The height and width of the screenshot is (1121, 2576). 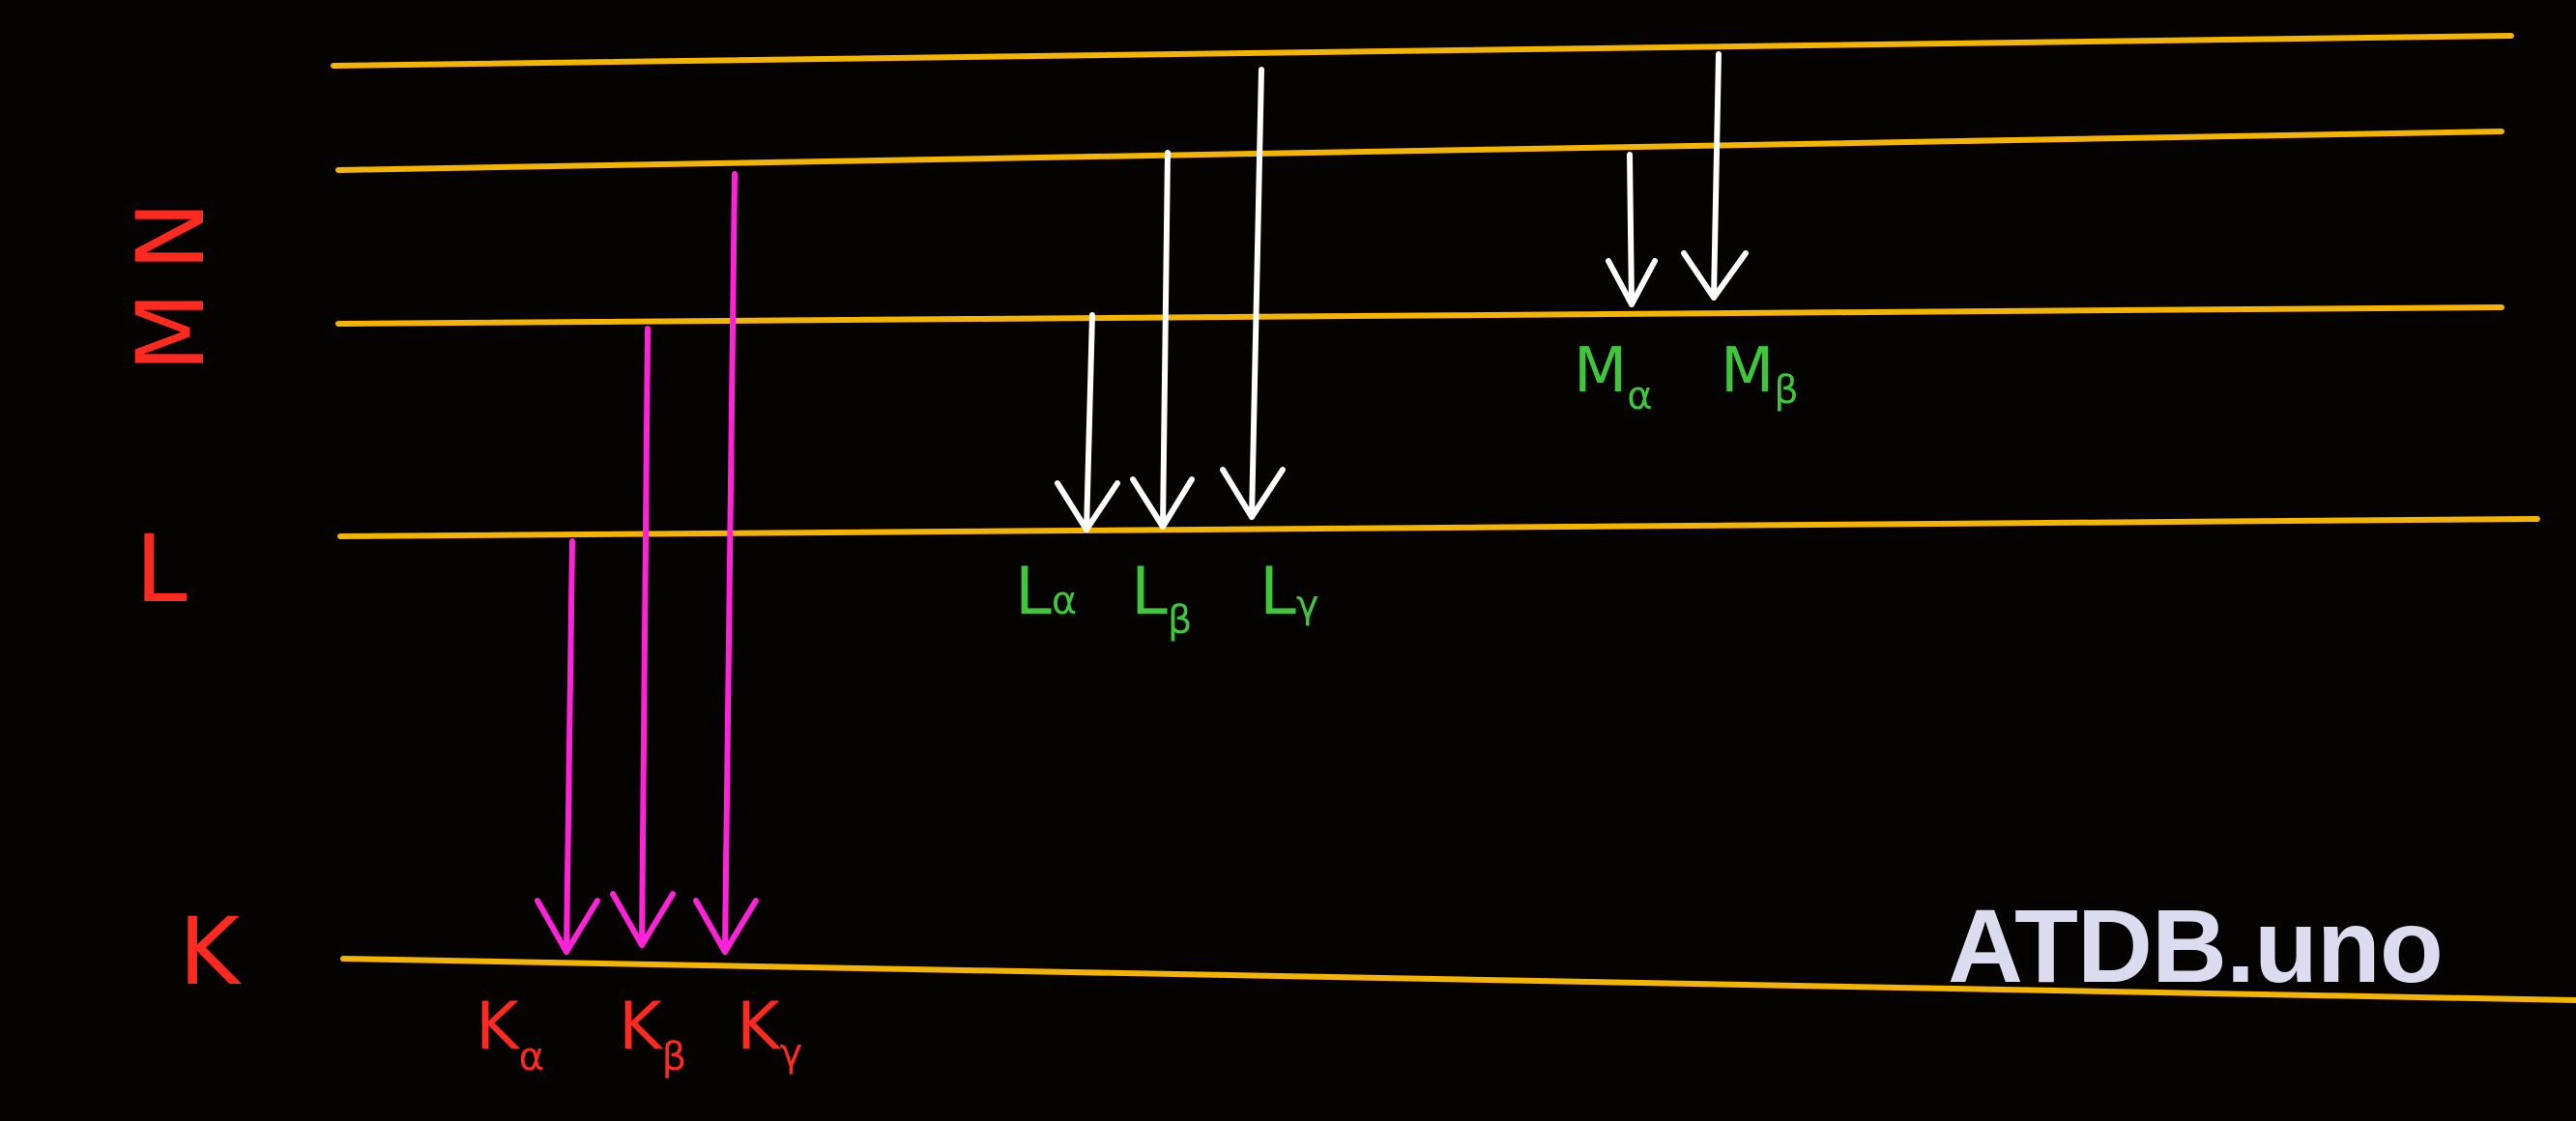 I want to click on l-beta-arrow, so click(x=1162, y=340).